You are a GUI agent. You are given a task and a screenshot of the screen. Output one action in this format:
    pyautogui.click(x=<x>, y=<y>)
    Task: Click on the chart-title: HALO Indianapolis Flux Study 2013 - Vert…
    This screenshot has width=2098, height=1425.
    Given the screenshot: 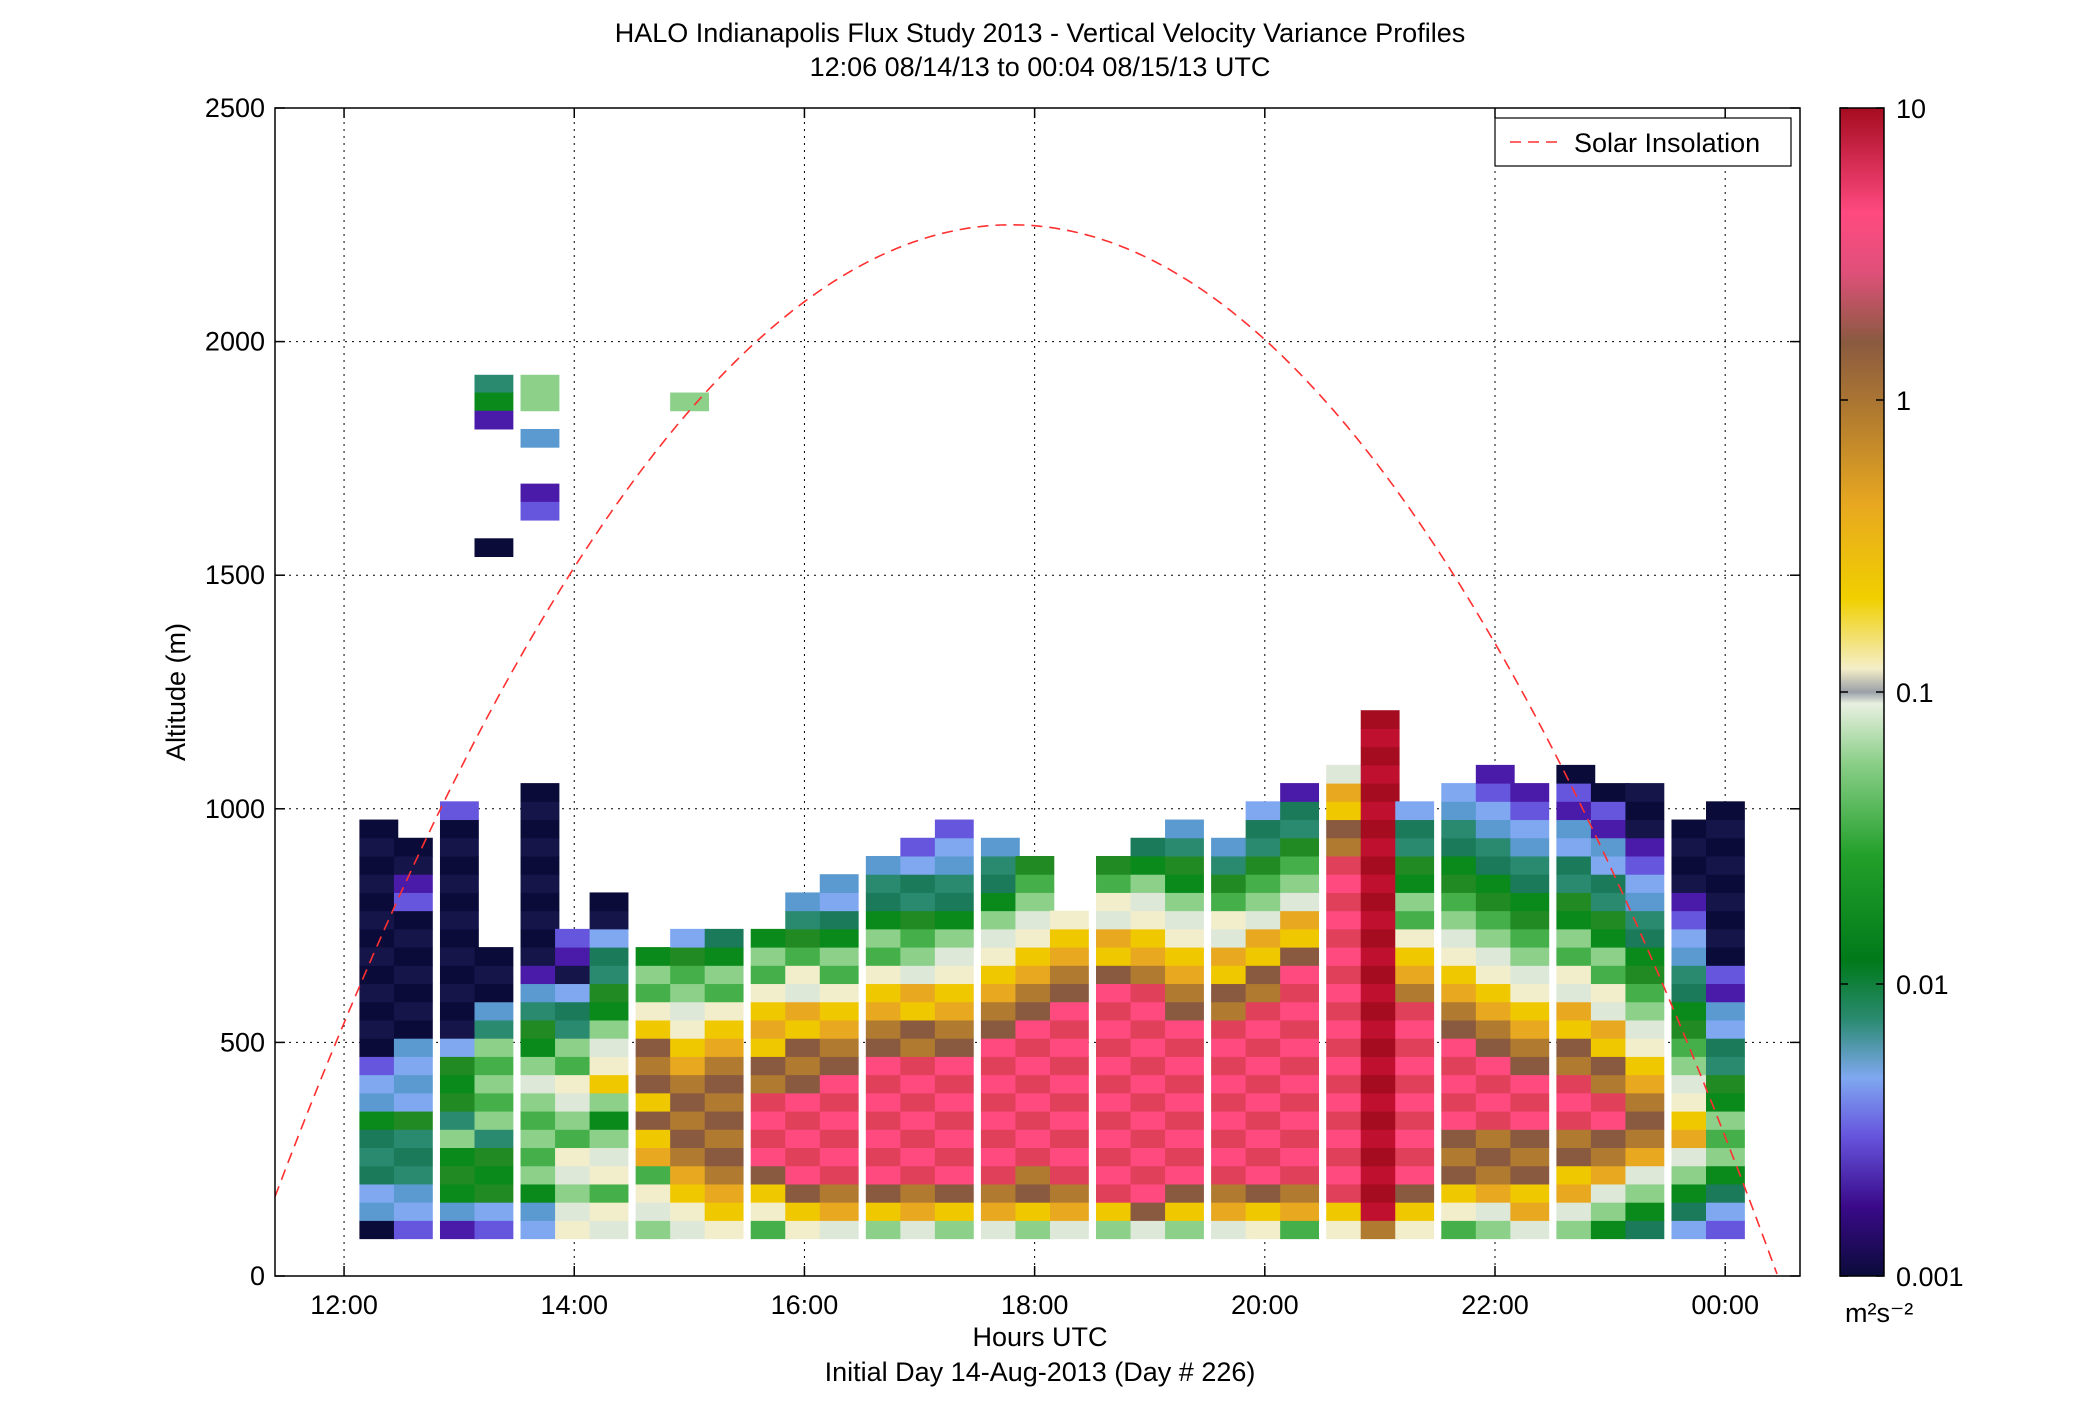 What is the action you would take?
    pyautogui.click(x=1040, y=33)
    